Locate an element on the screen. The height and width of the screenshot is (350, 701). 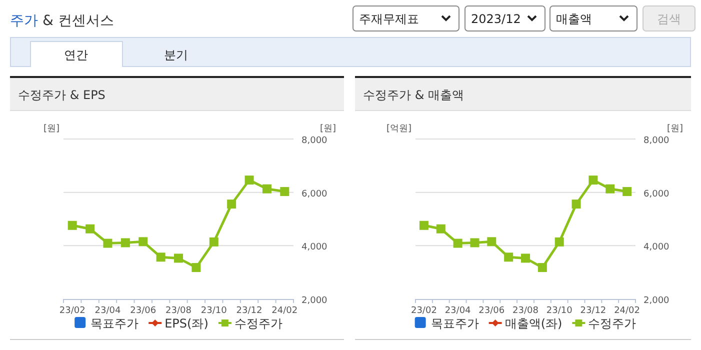
text: 연간 is located at coordinates (76, 55).